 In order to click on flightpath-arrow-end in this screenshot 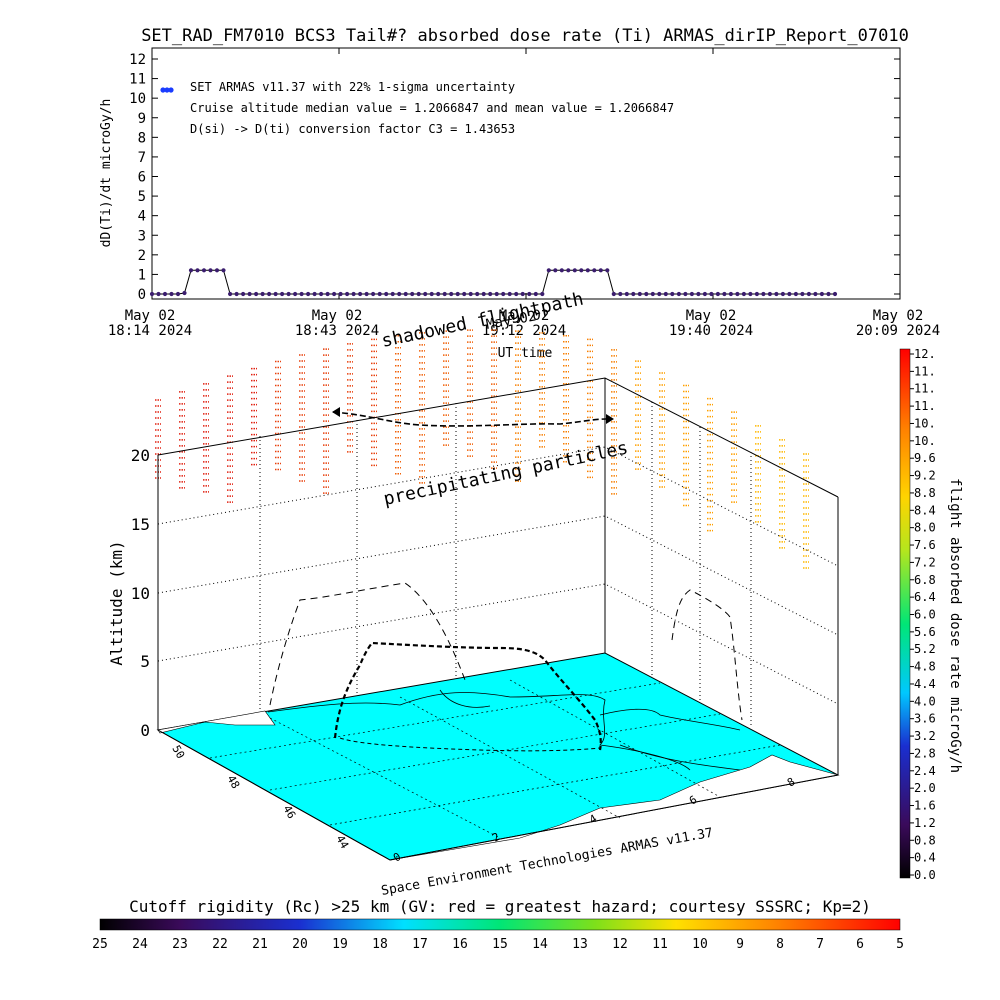, I will do `click(610, 419)`.